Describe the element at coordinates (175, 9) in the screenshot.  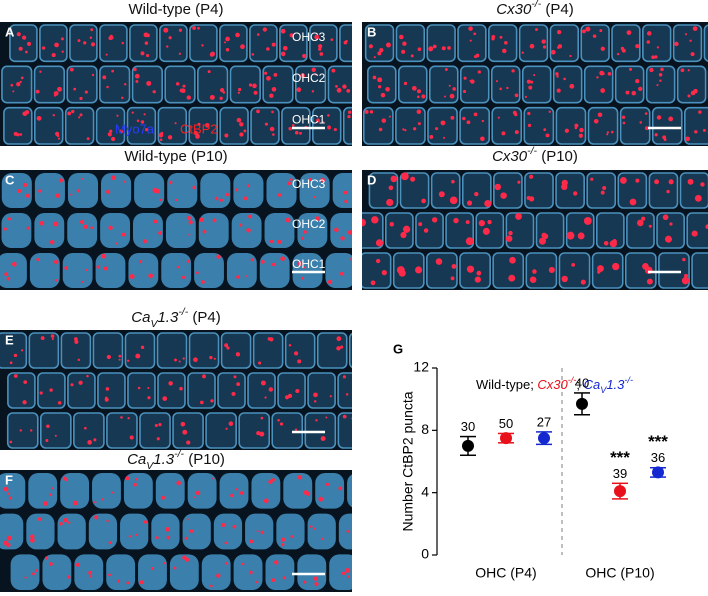
I see `panel-title: Wild-type (P4)` at that location.